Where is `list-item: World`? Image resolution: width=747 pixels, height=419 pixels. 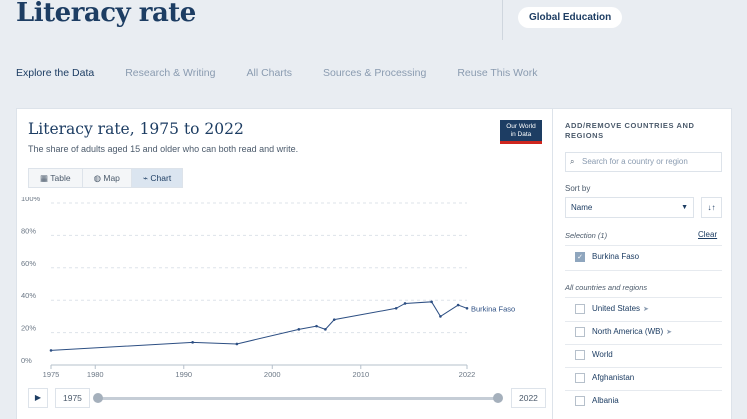
list-item: World is located at coordinates (643, 356).